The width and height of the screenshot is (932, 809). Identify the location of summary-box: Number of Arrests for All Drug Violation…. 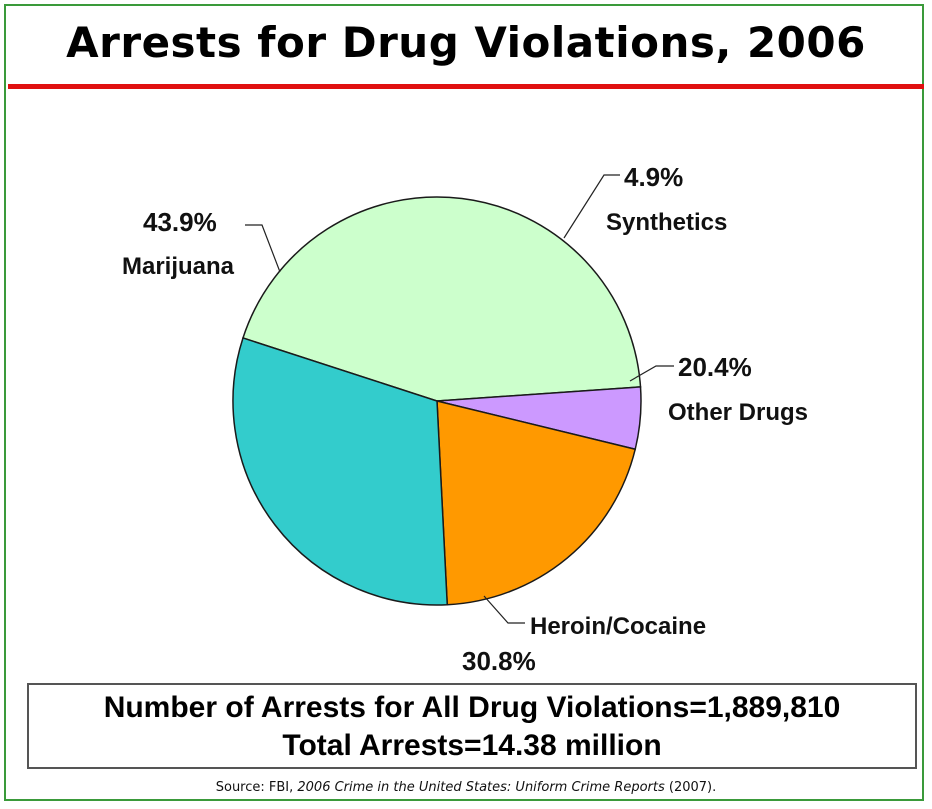
(472, 726).